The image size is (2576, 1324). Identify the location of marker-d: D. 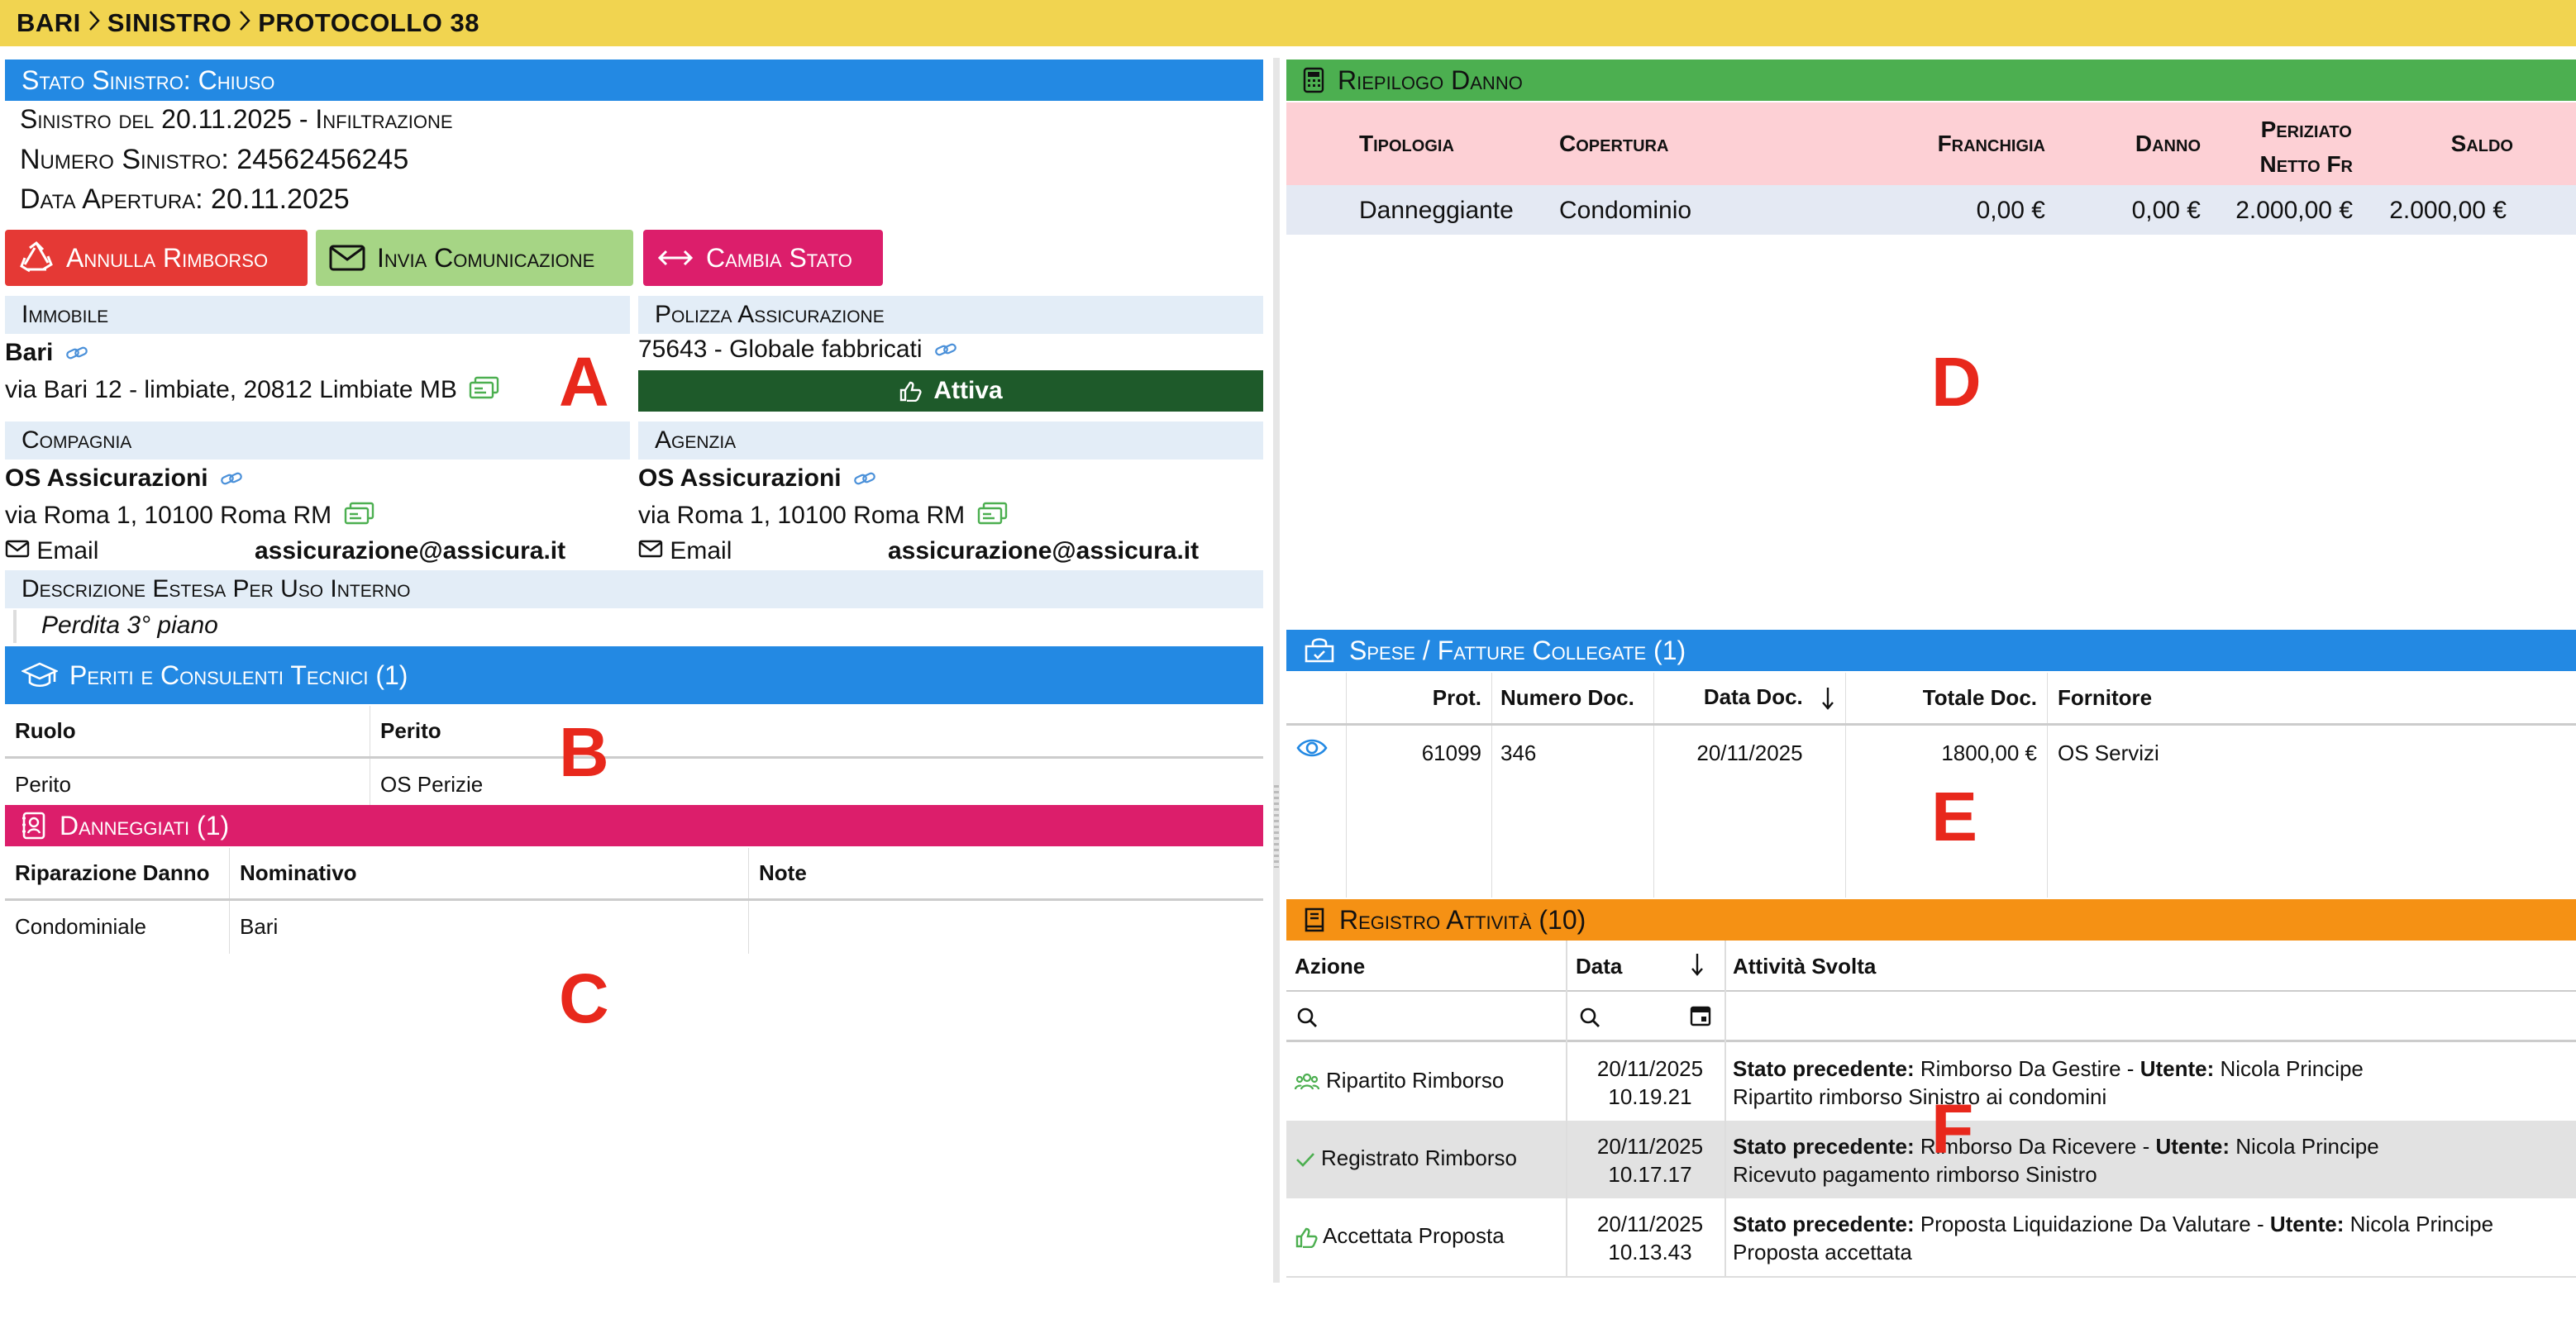
(1957, 382).